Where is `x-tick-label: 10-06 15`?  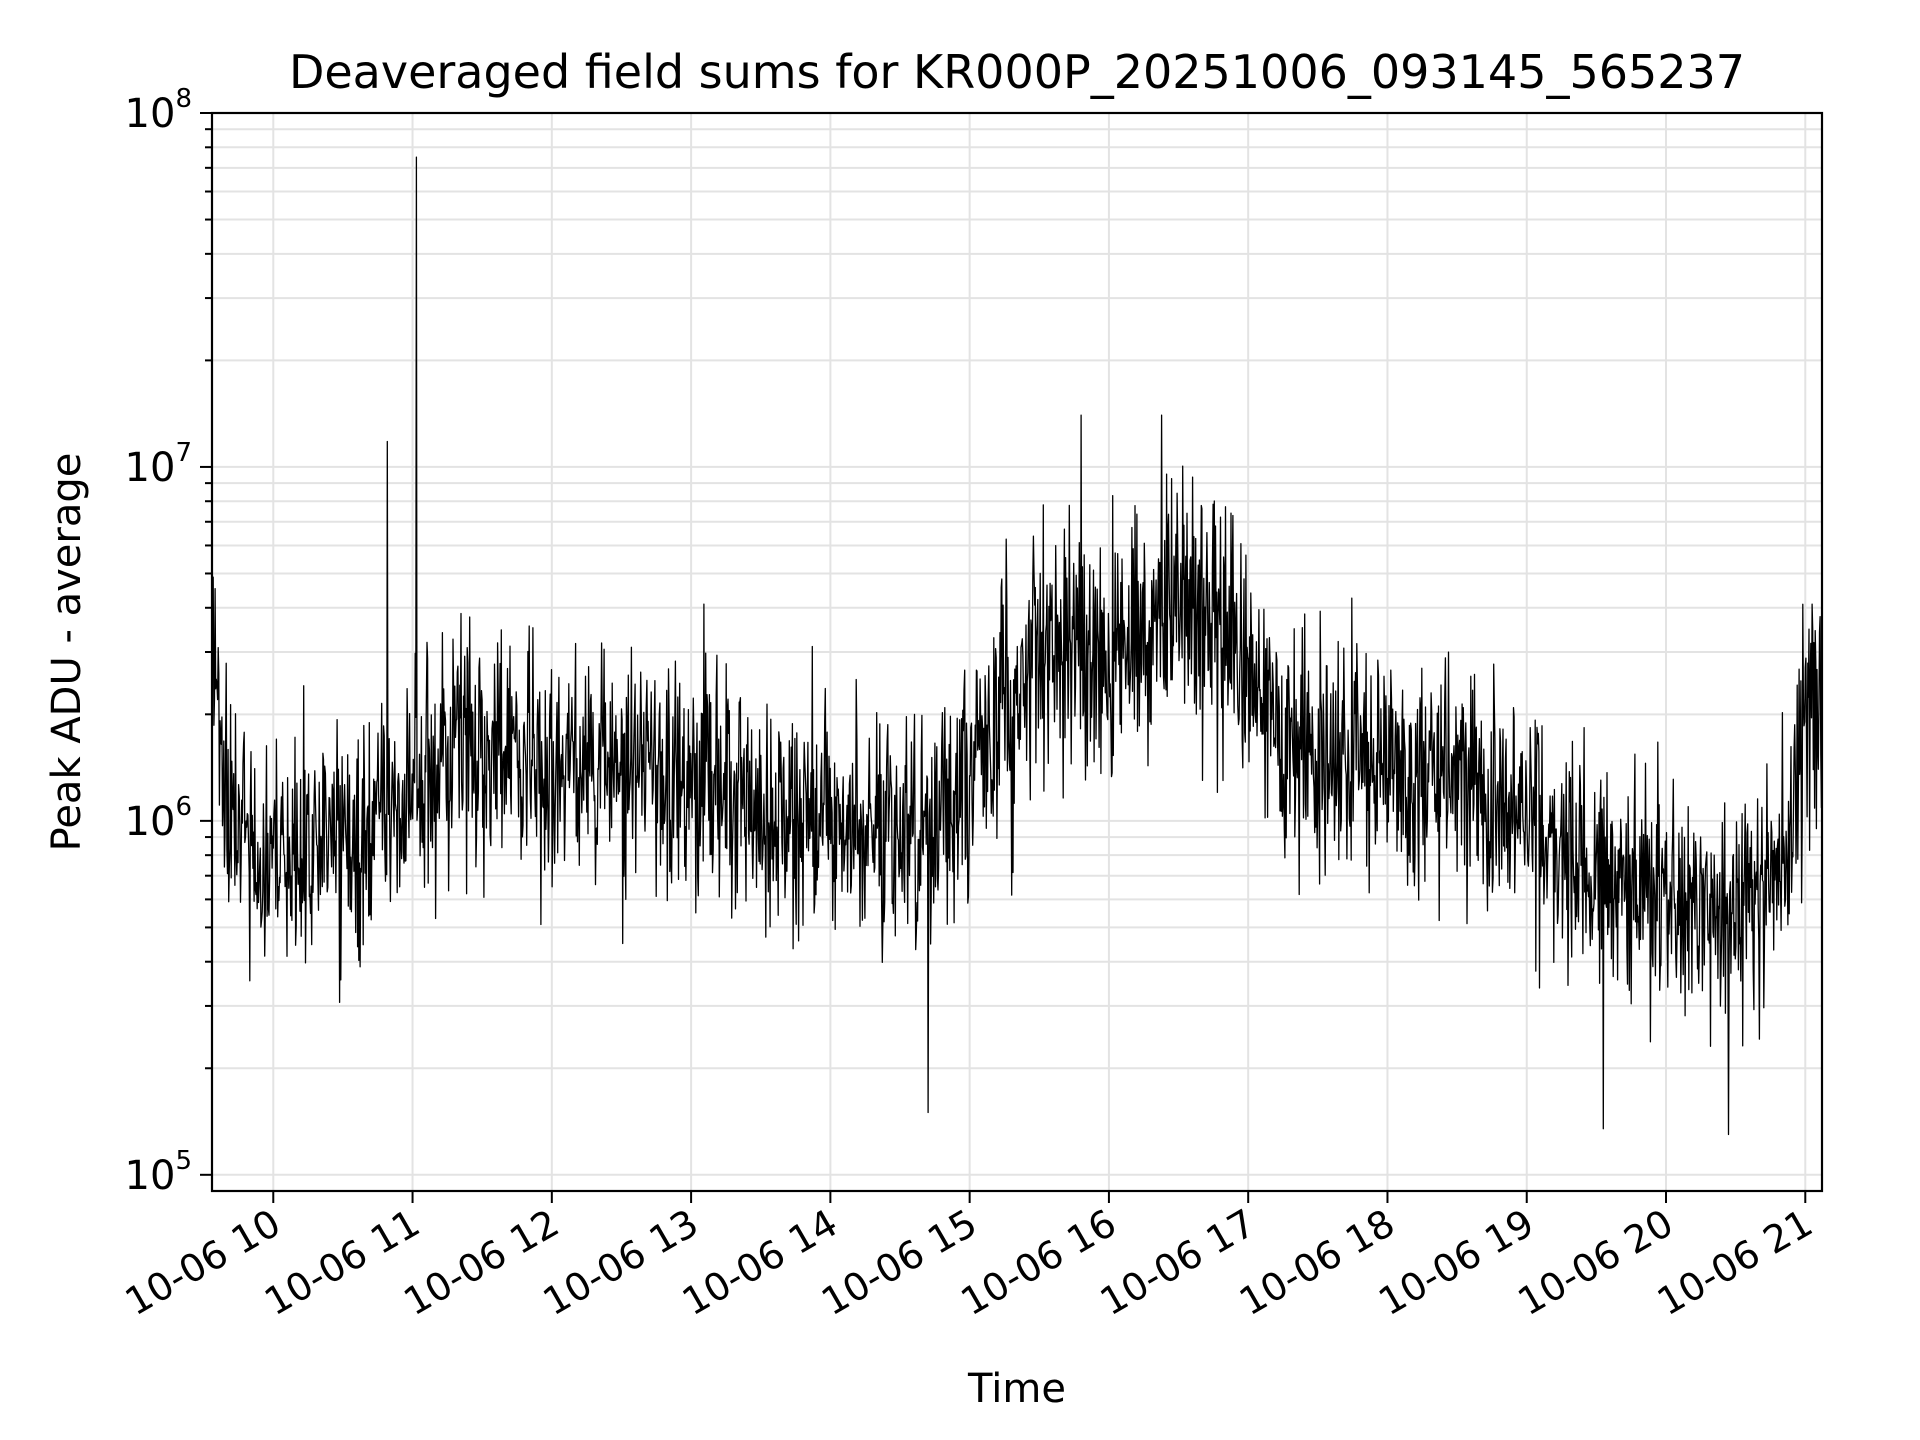
x-tick-label: 10-06 15 is located at coordinates (899, 1263).